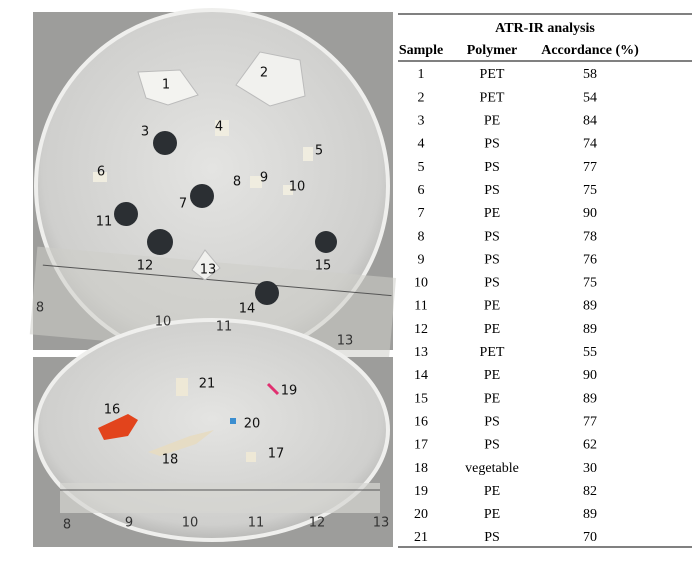  Describe the element at coordinates (276, 454) in the screenshot. I see `sample-label: 17` at that location.